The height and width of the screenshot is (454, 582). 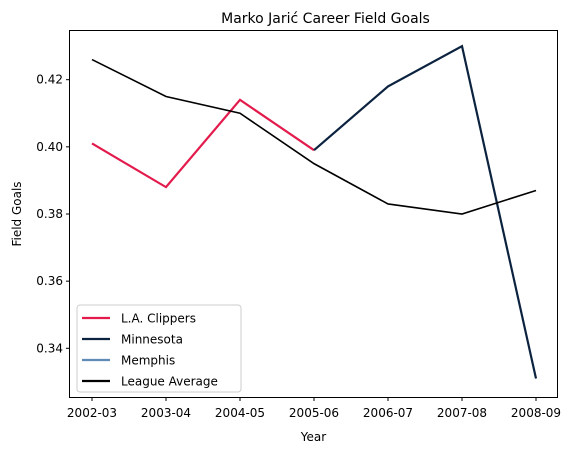 I want to click on x-tick-label: 2004-05, so click(x=240, y=413).